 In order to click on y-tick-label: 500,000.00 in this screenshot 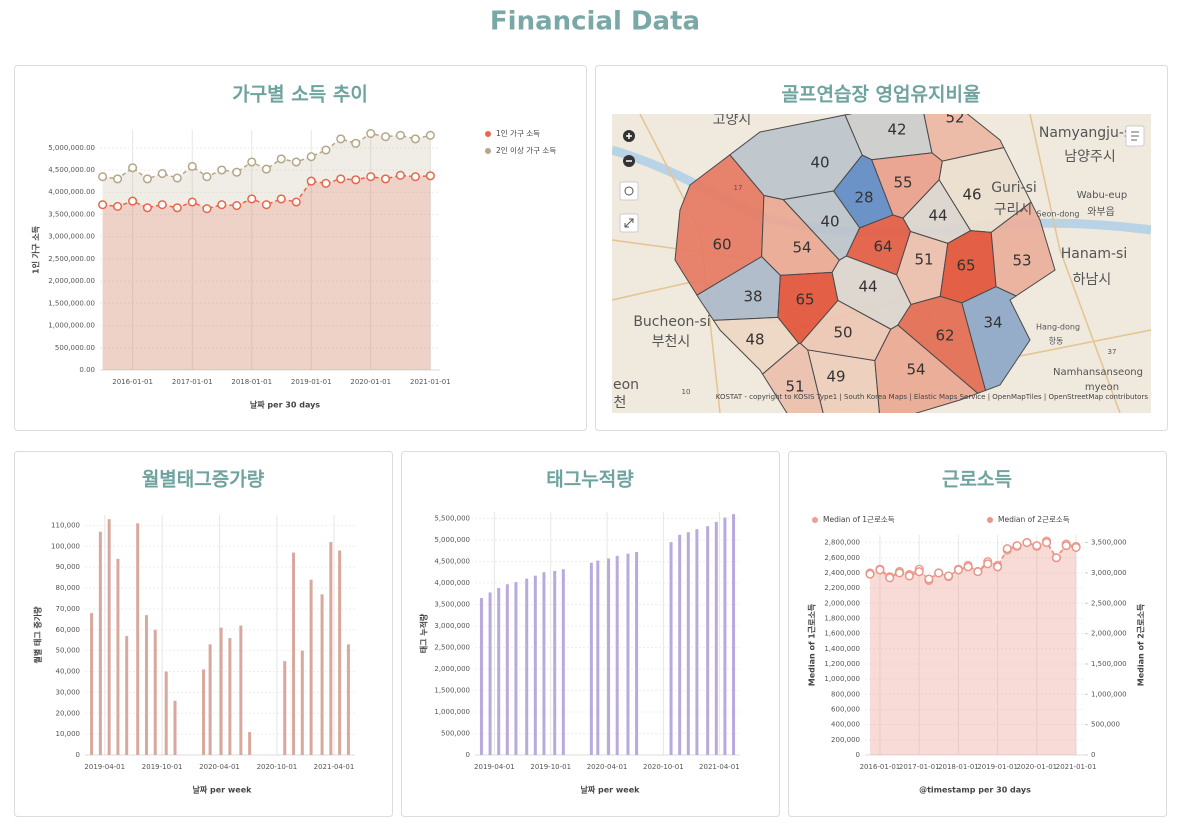, I will do `click(75, 348)`.